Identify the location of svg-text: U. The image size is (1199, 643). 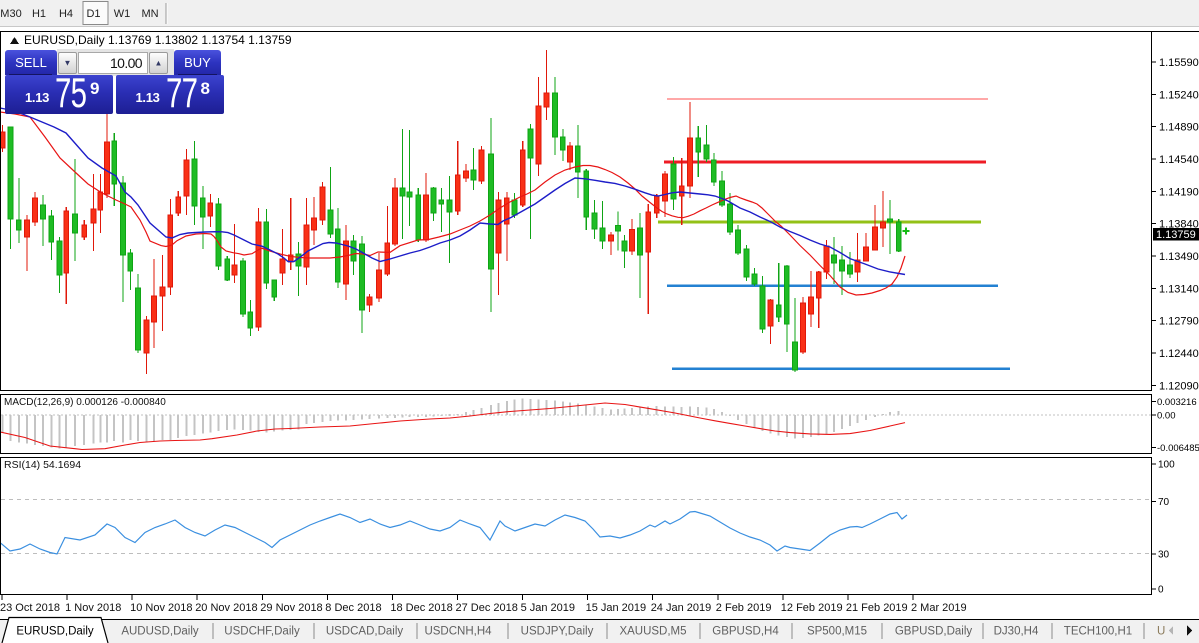
(1161, 632).